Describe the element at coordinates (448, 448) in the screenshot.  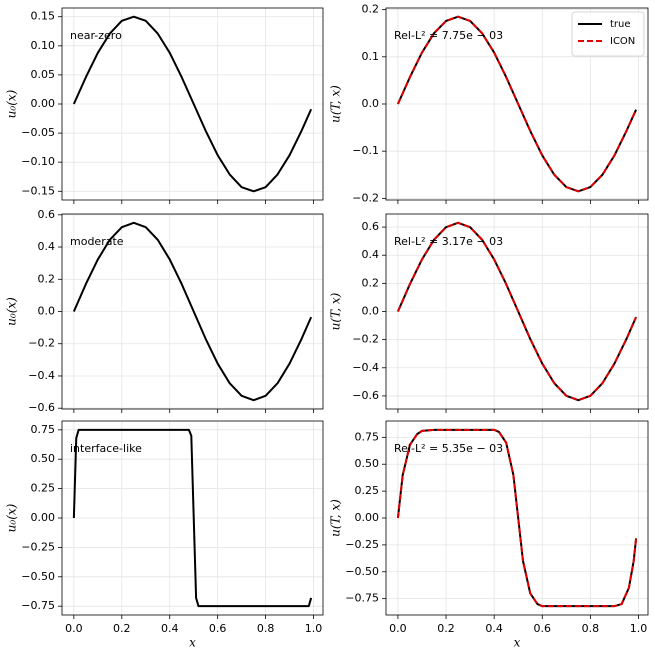
I see `annotation: Rel-L² = 5.35e − 03` at that location.